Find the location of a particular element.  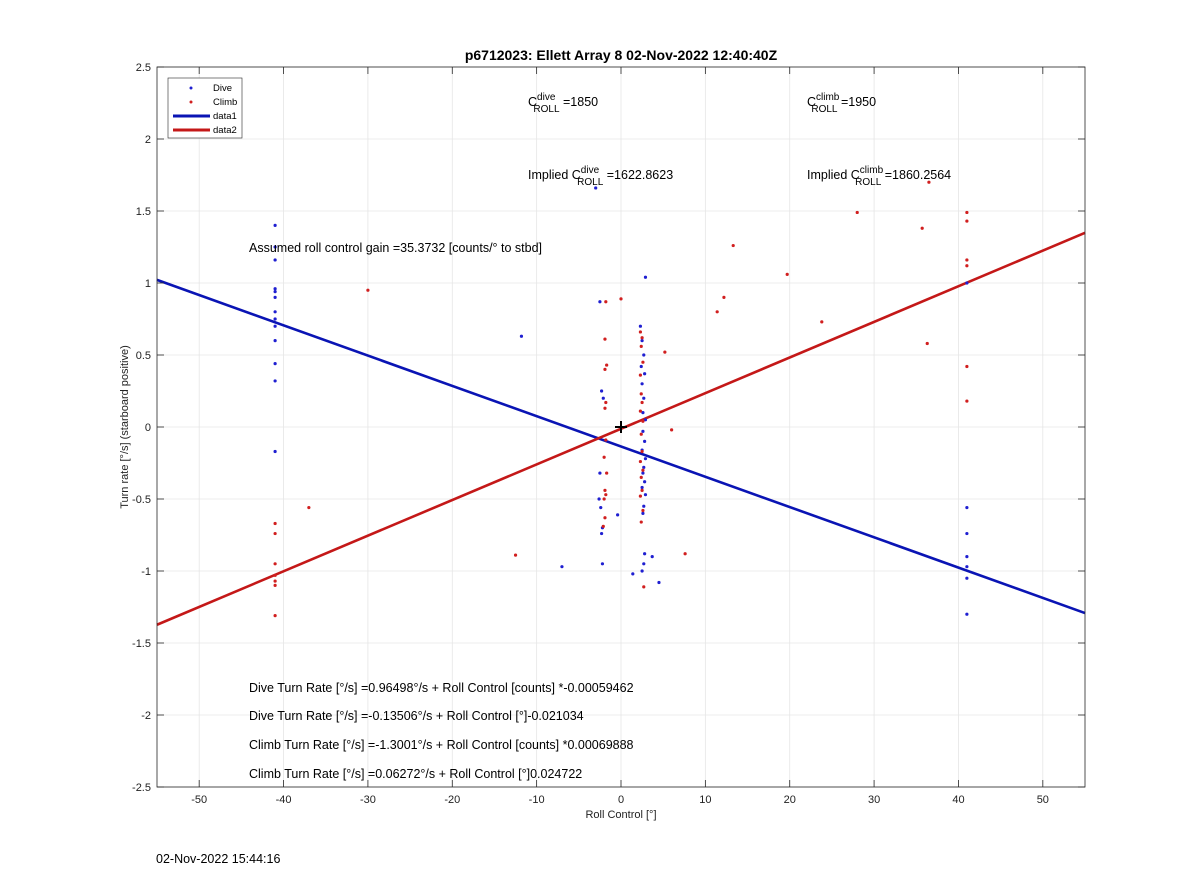

y-tick-label: -1.5 is located at coordinates (141, 644).